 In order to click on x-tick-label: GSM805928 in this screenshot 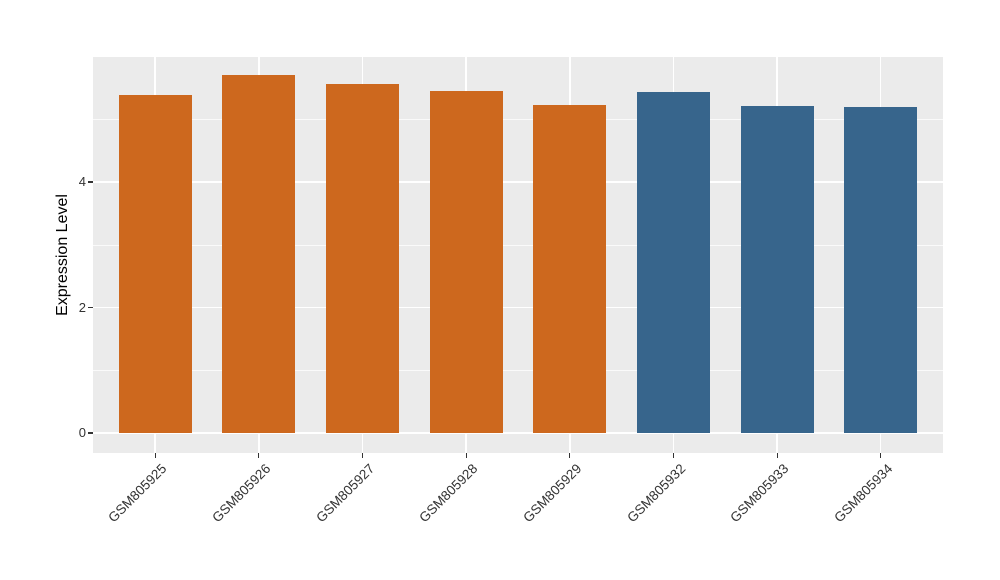, I will do `click(448, 493)`.